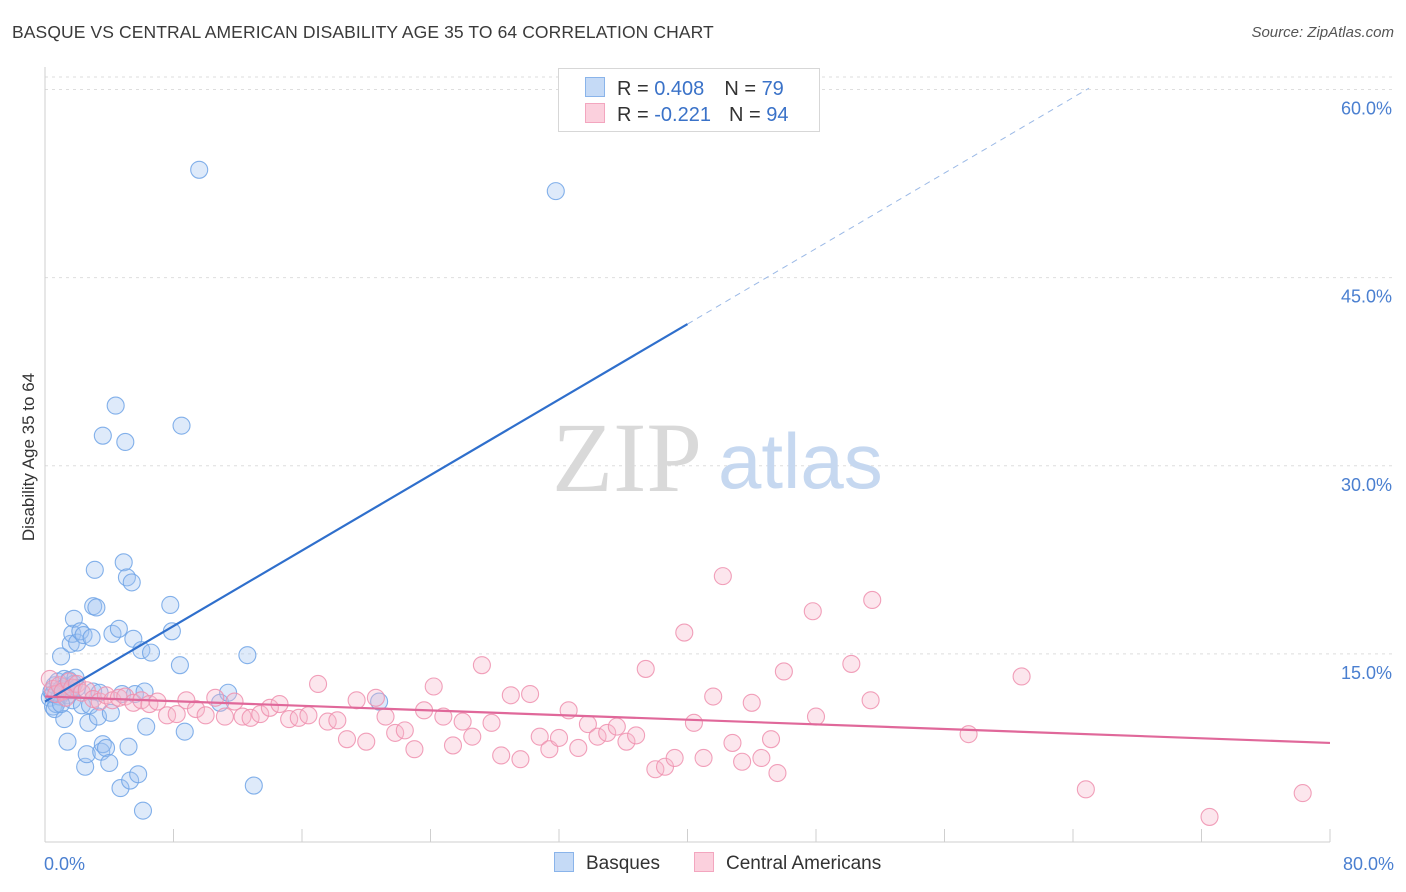  Describe the element at coordinates (747, 115) in the screenshot. I see `central-americans-n-label: N =` at that location.